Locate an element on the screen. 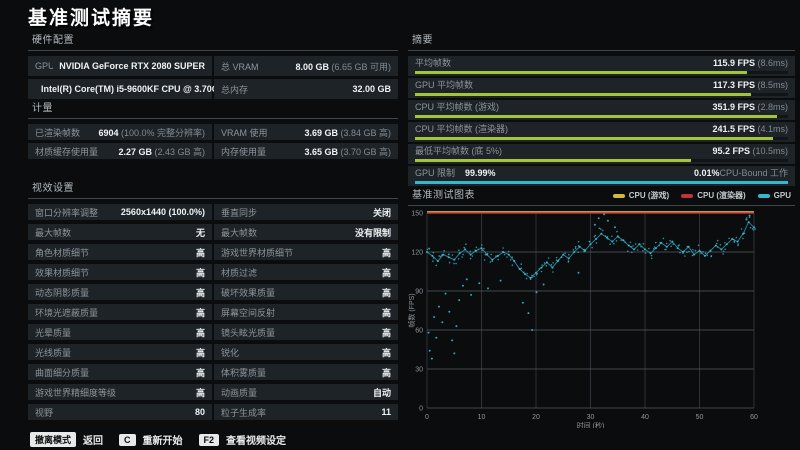 This screenshot has width=800, height=450. metrics-header: 计量 is located at coordinates (213, 108).